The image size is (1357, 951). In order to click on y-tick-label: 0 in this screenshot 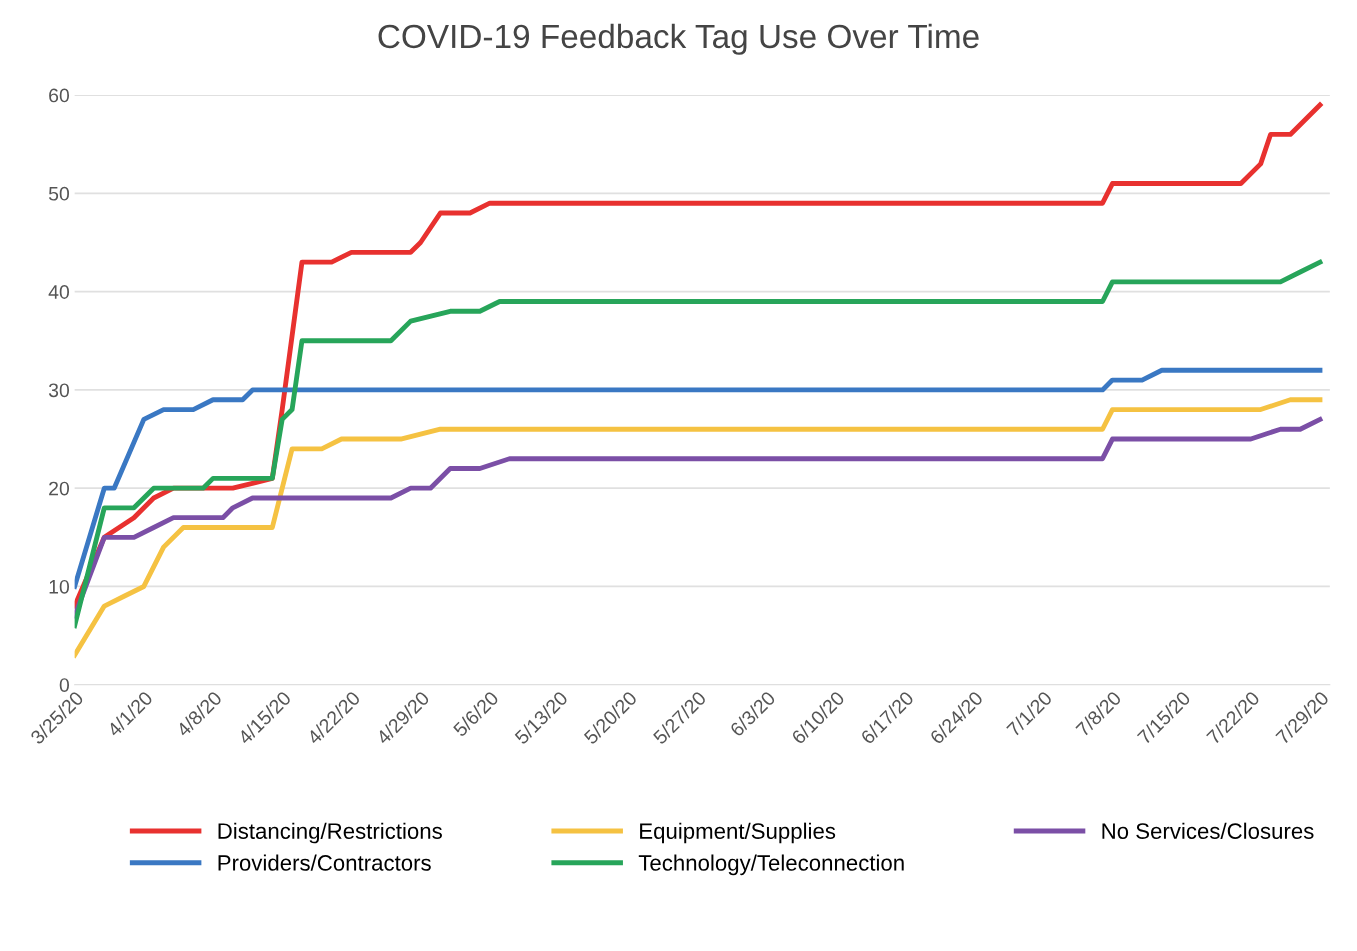, I will do `click(64, 685)`.